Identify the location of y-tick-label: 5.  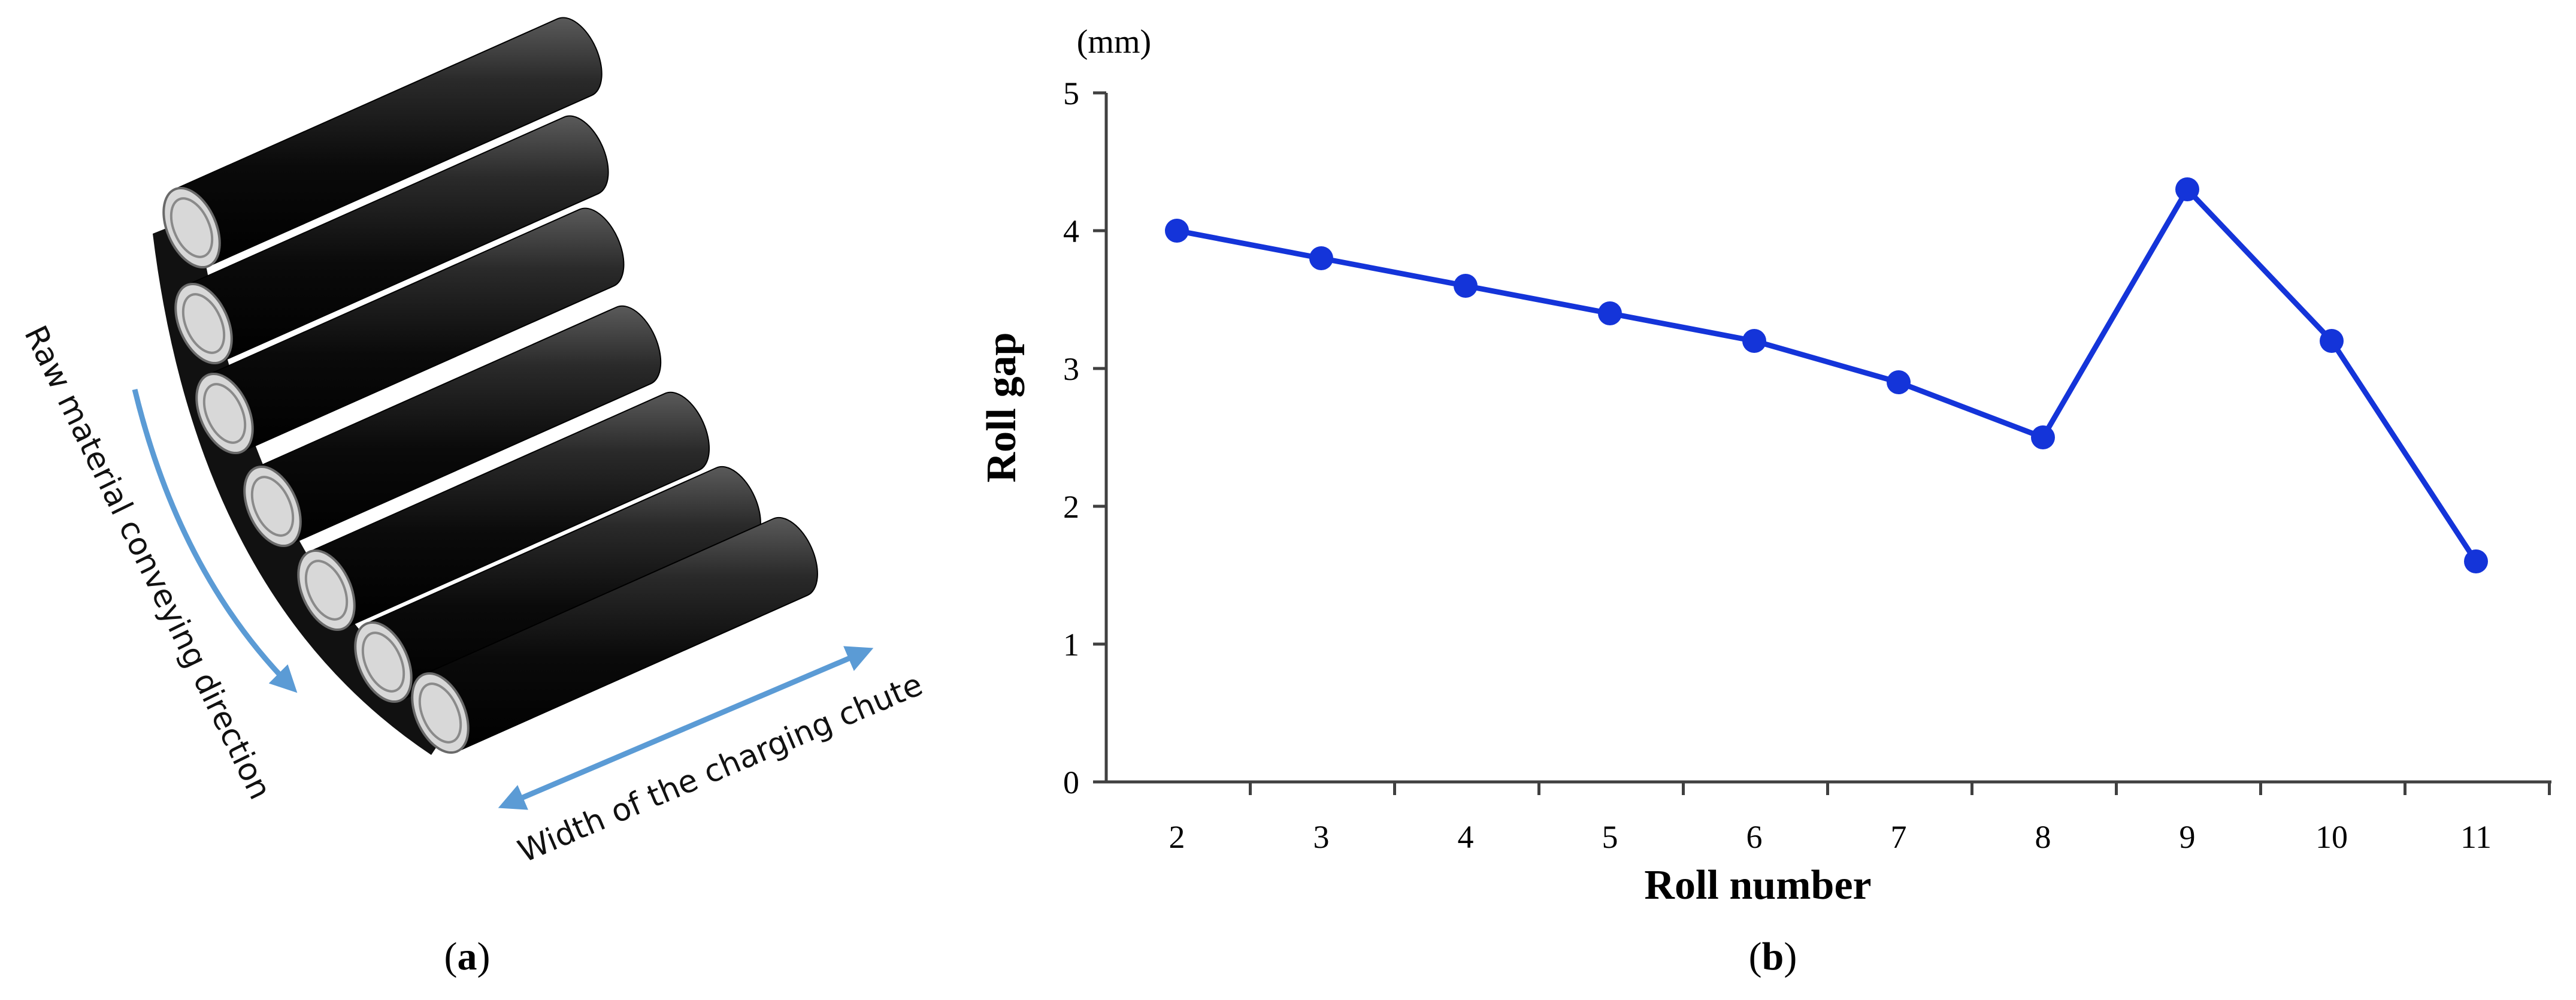
(1071, 93).